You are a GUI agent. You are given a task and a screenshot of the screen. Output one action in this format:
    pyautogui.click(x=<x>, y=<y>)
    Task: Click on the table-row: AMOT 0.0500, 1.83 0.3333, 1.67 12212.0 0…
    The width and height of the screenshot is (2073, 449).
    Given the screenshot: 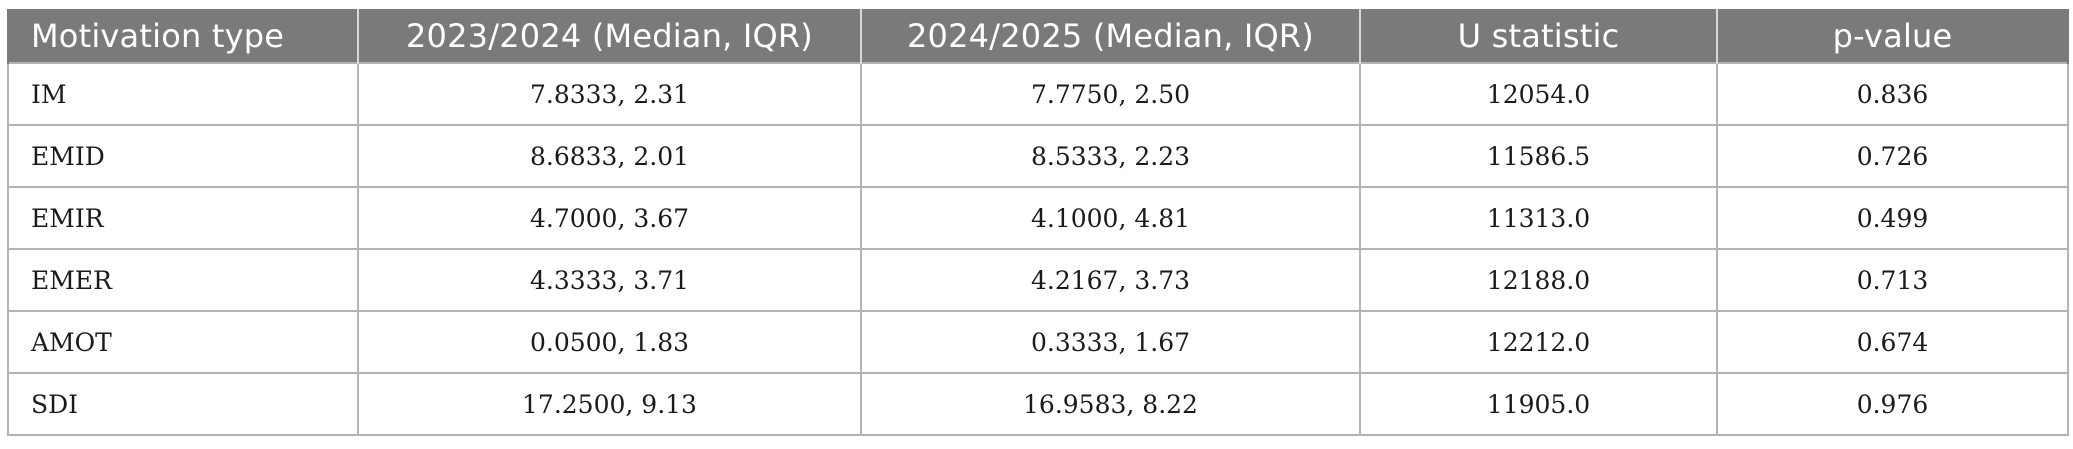 What is the action you would take?
    pyautogui.click(x=1038, y=342)
    